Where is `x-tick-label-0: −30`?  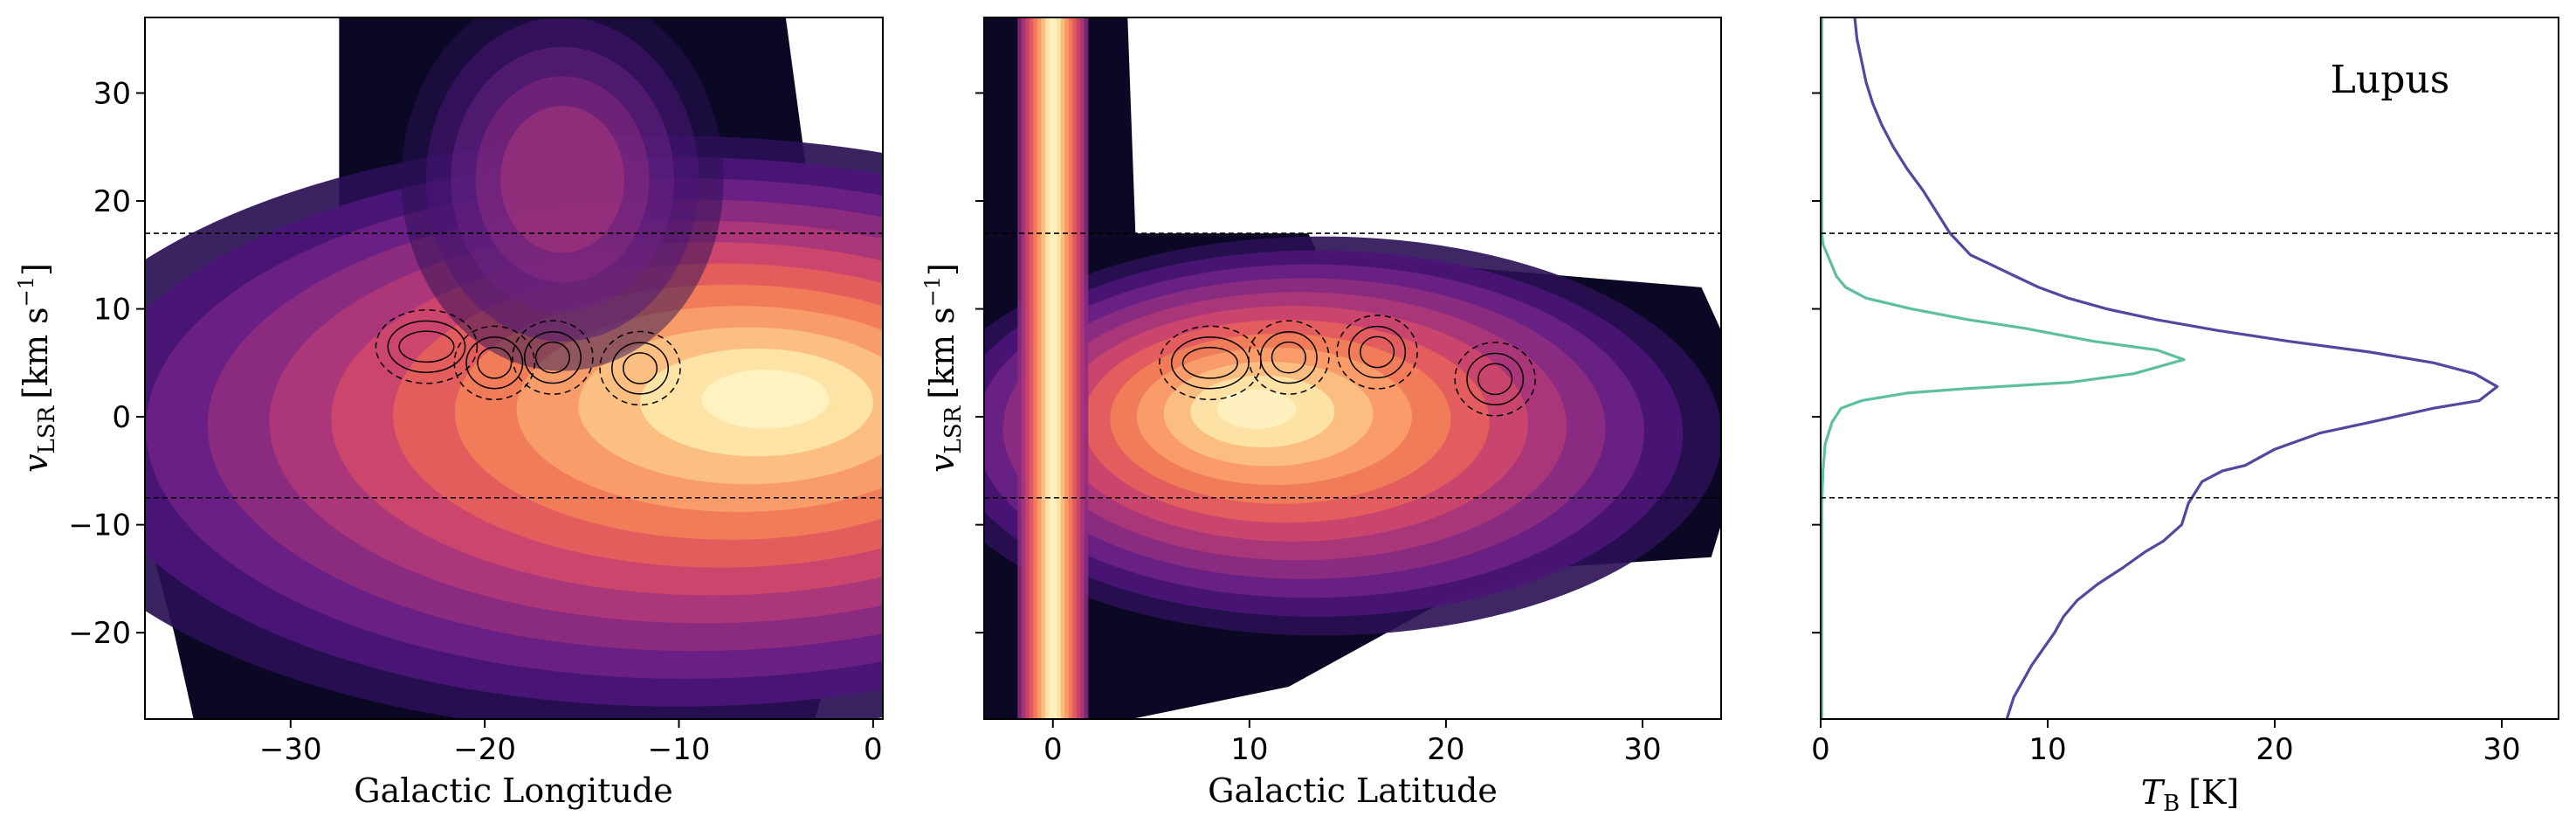
x-tick-label-0: −30 is located at coordinates (290, 750).